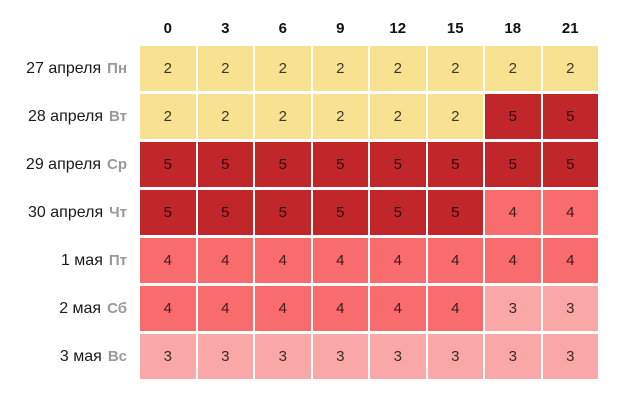  I want to click on weekday-label: Чт, so click(118, 212).